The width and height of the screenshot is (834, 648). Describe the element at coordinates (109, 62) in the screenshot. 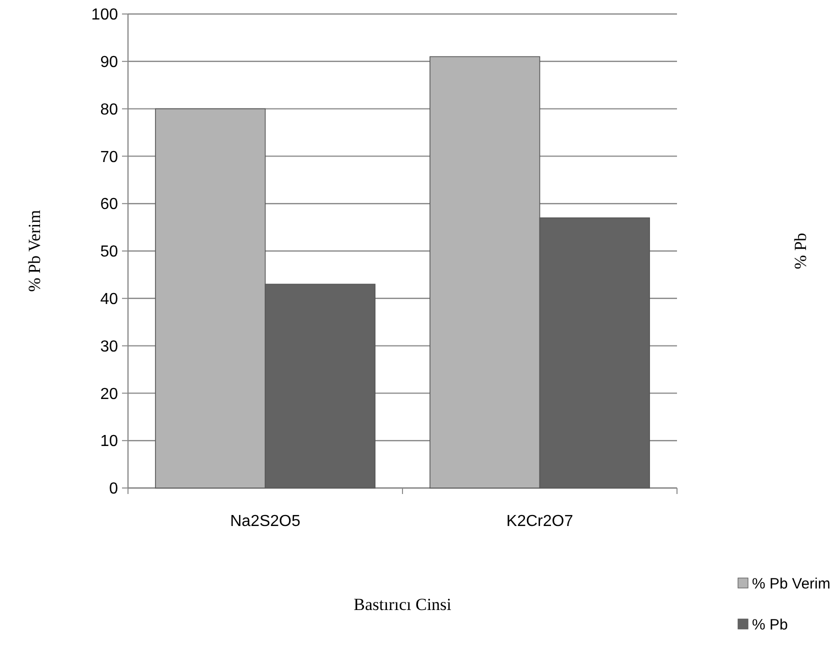

I see `y-tick-label: 90` at that location.